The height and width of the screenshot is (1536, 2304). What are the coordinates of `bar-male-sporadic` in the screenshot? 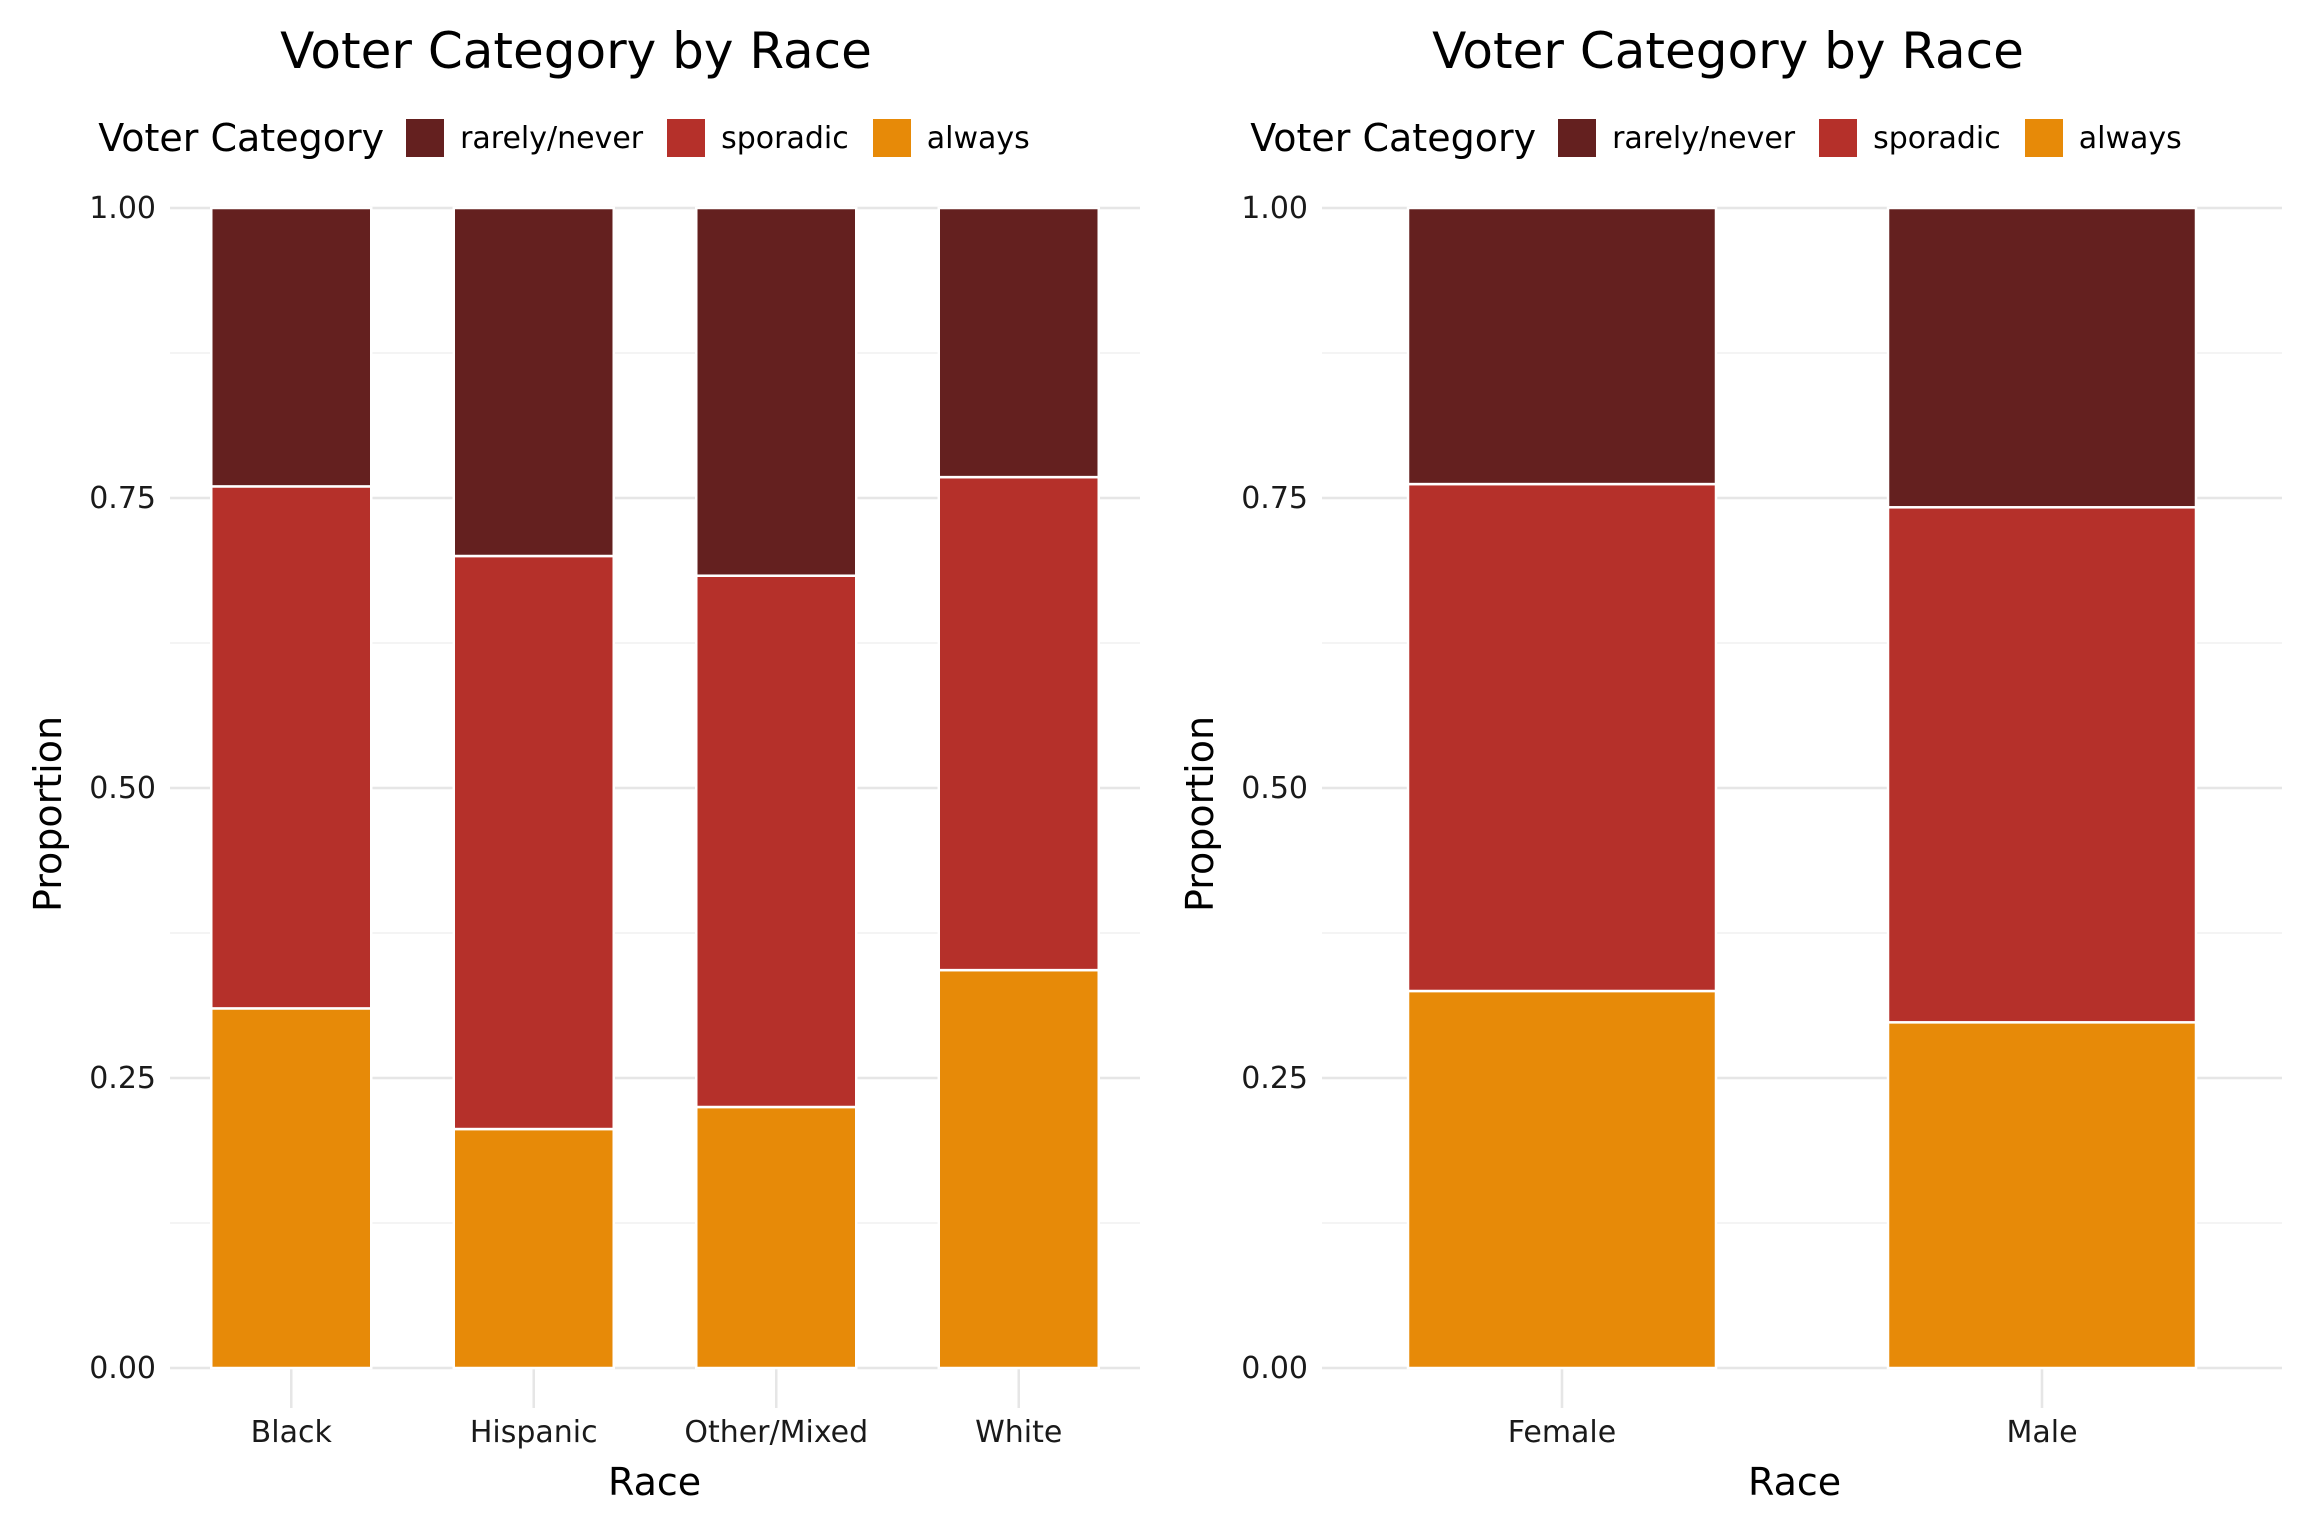 It's located at (2042, 765).